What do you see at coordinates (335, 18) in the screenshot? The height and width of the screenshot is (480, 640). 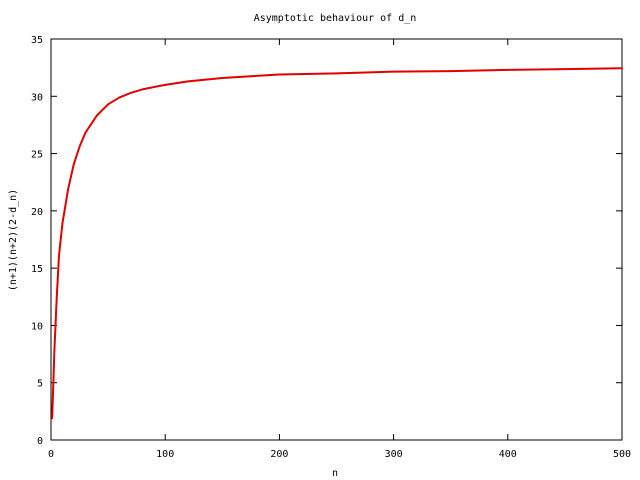 I see `chart-title: Asymptotic behaviour of d_n` at bounding box center [335, 18].